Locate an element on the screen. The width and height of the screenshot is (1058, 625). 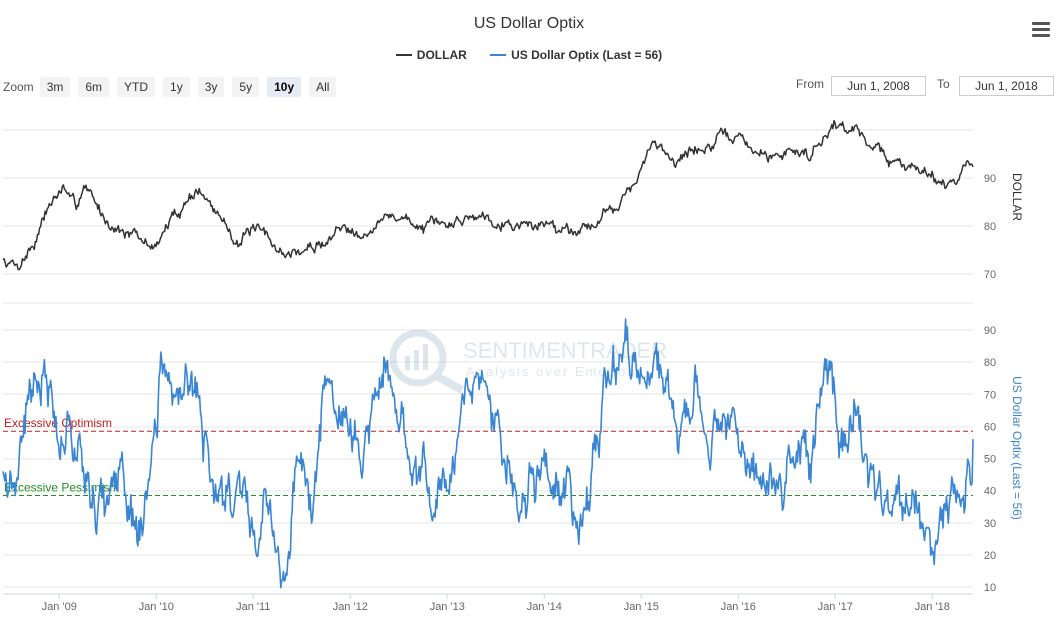
from-label: From is located at coordinates (810, 84).